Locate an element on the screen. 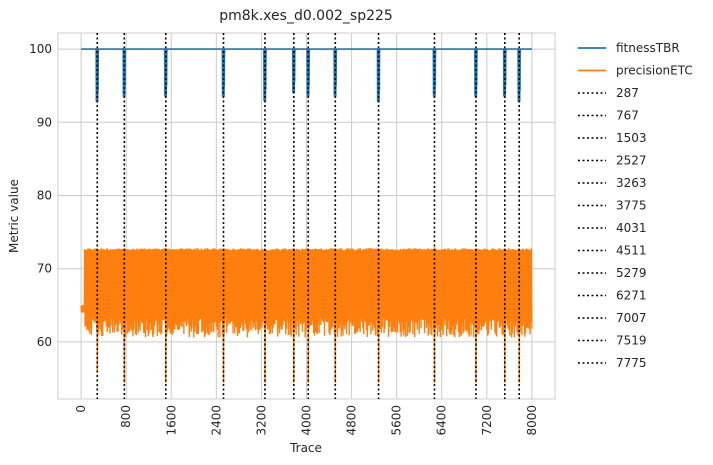 This screenshot has height=465, width=713. x-tick-label: 2400 is located at coordinates (216, 420).